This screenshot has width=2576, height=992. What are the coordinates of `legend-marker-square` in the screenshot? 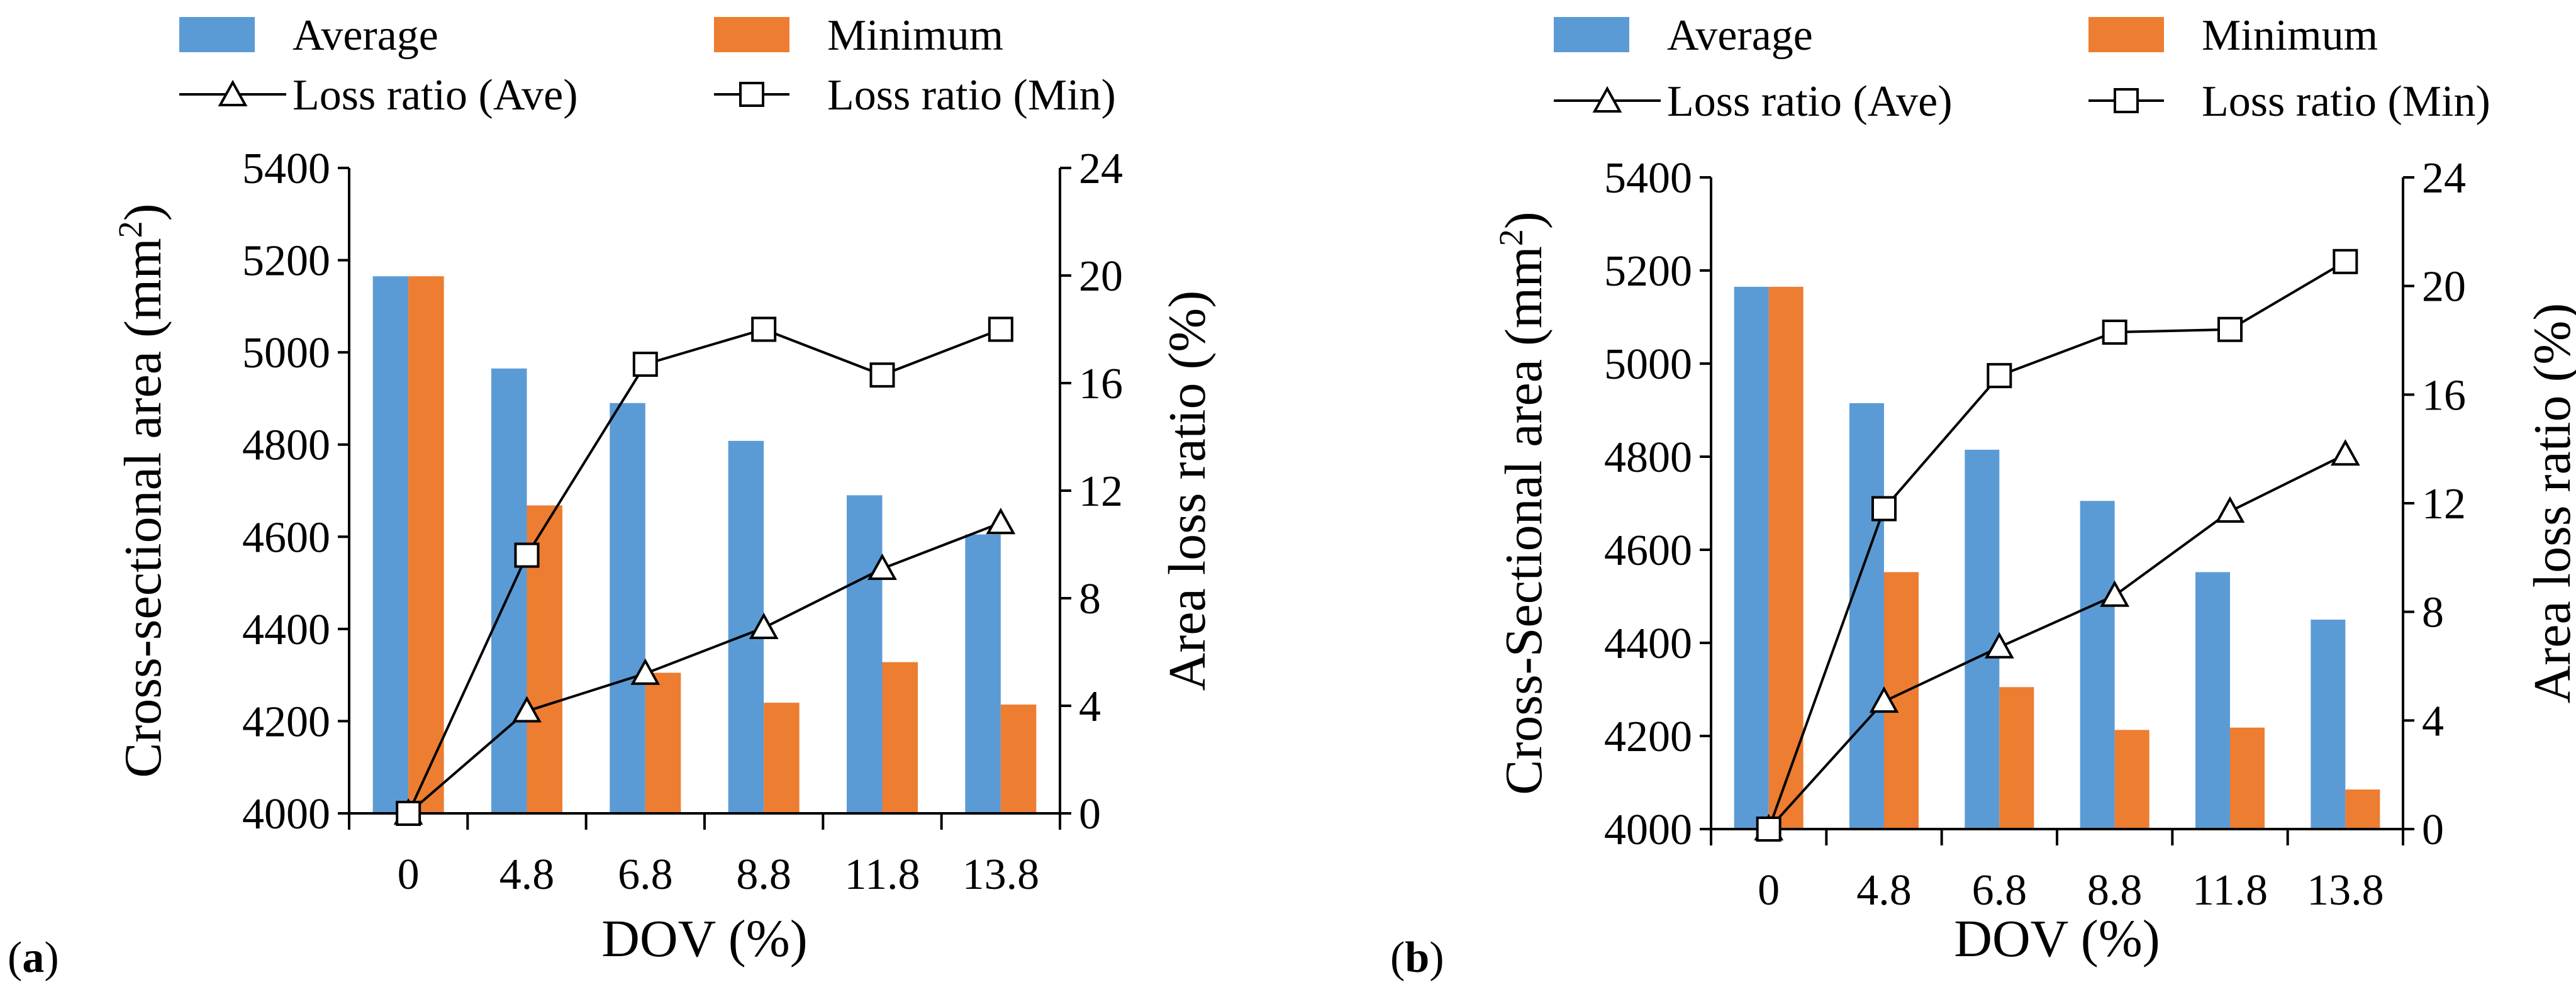 It's located at (2126, 100).